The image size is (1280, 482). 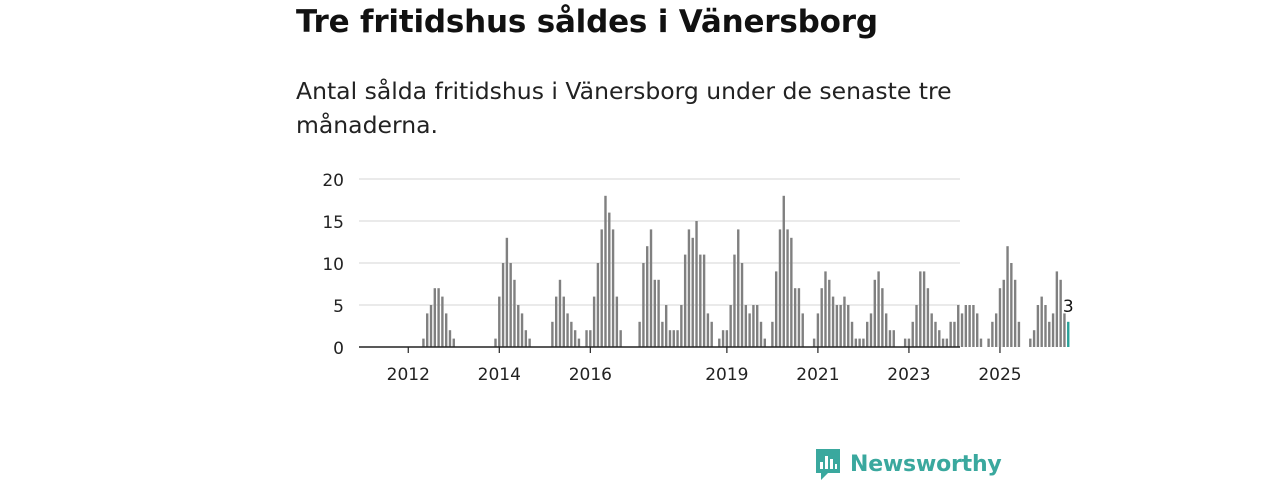 I want to click on grid-lines, so click(x=659, y=242).